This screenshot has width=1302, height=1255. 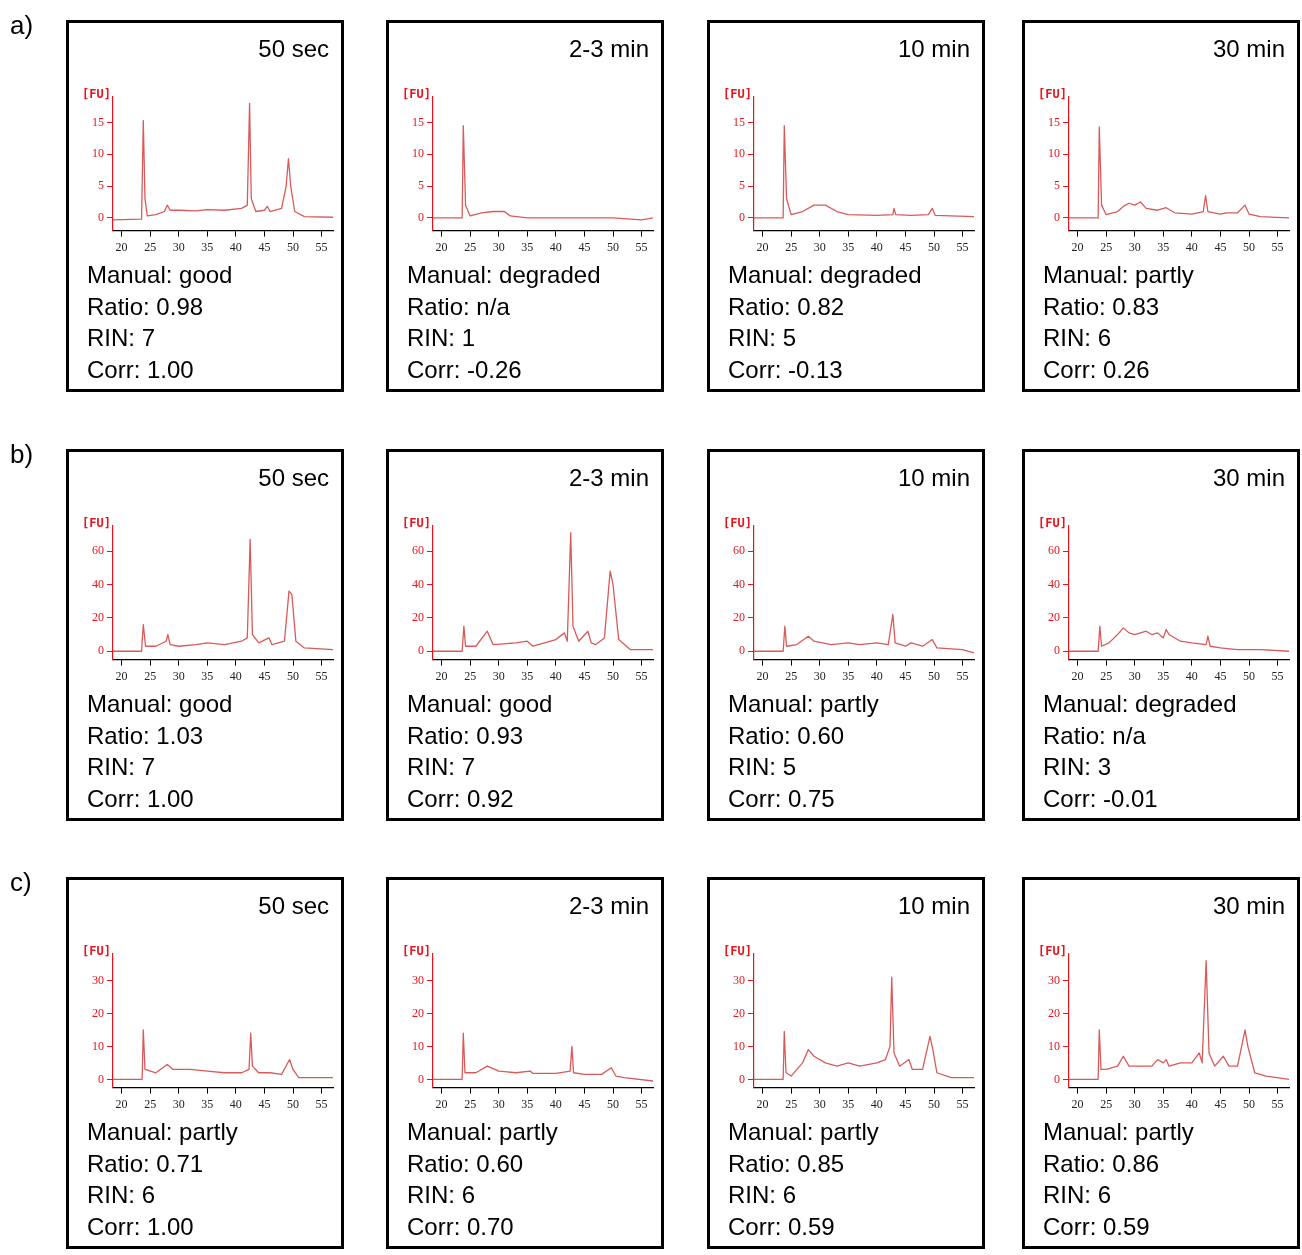 What do you see at coordinates (1077, 338) in the screenshot?
I see `text: RIN: 6` at bounding box center [1077, 338].